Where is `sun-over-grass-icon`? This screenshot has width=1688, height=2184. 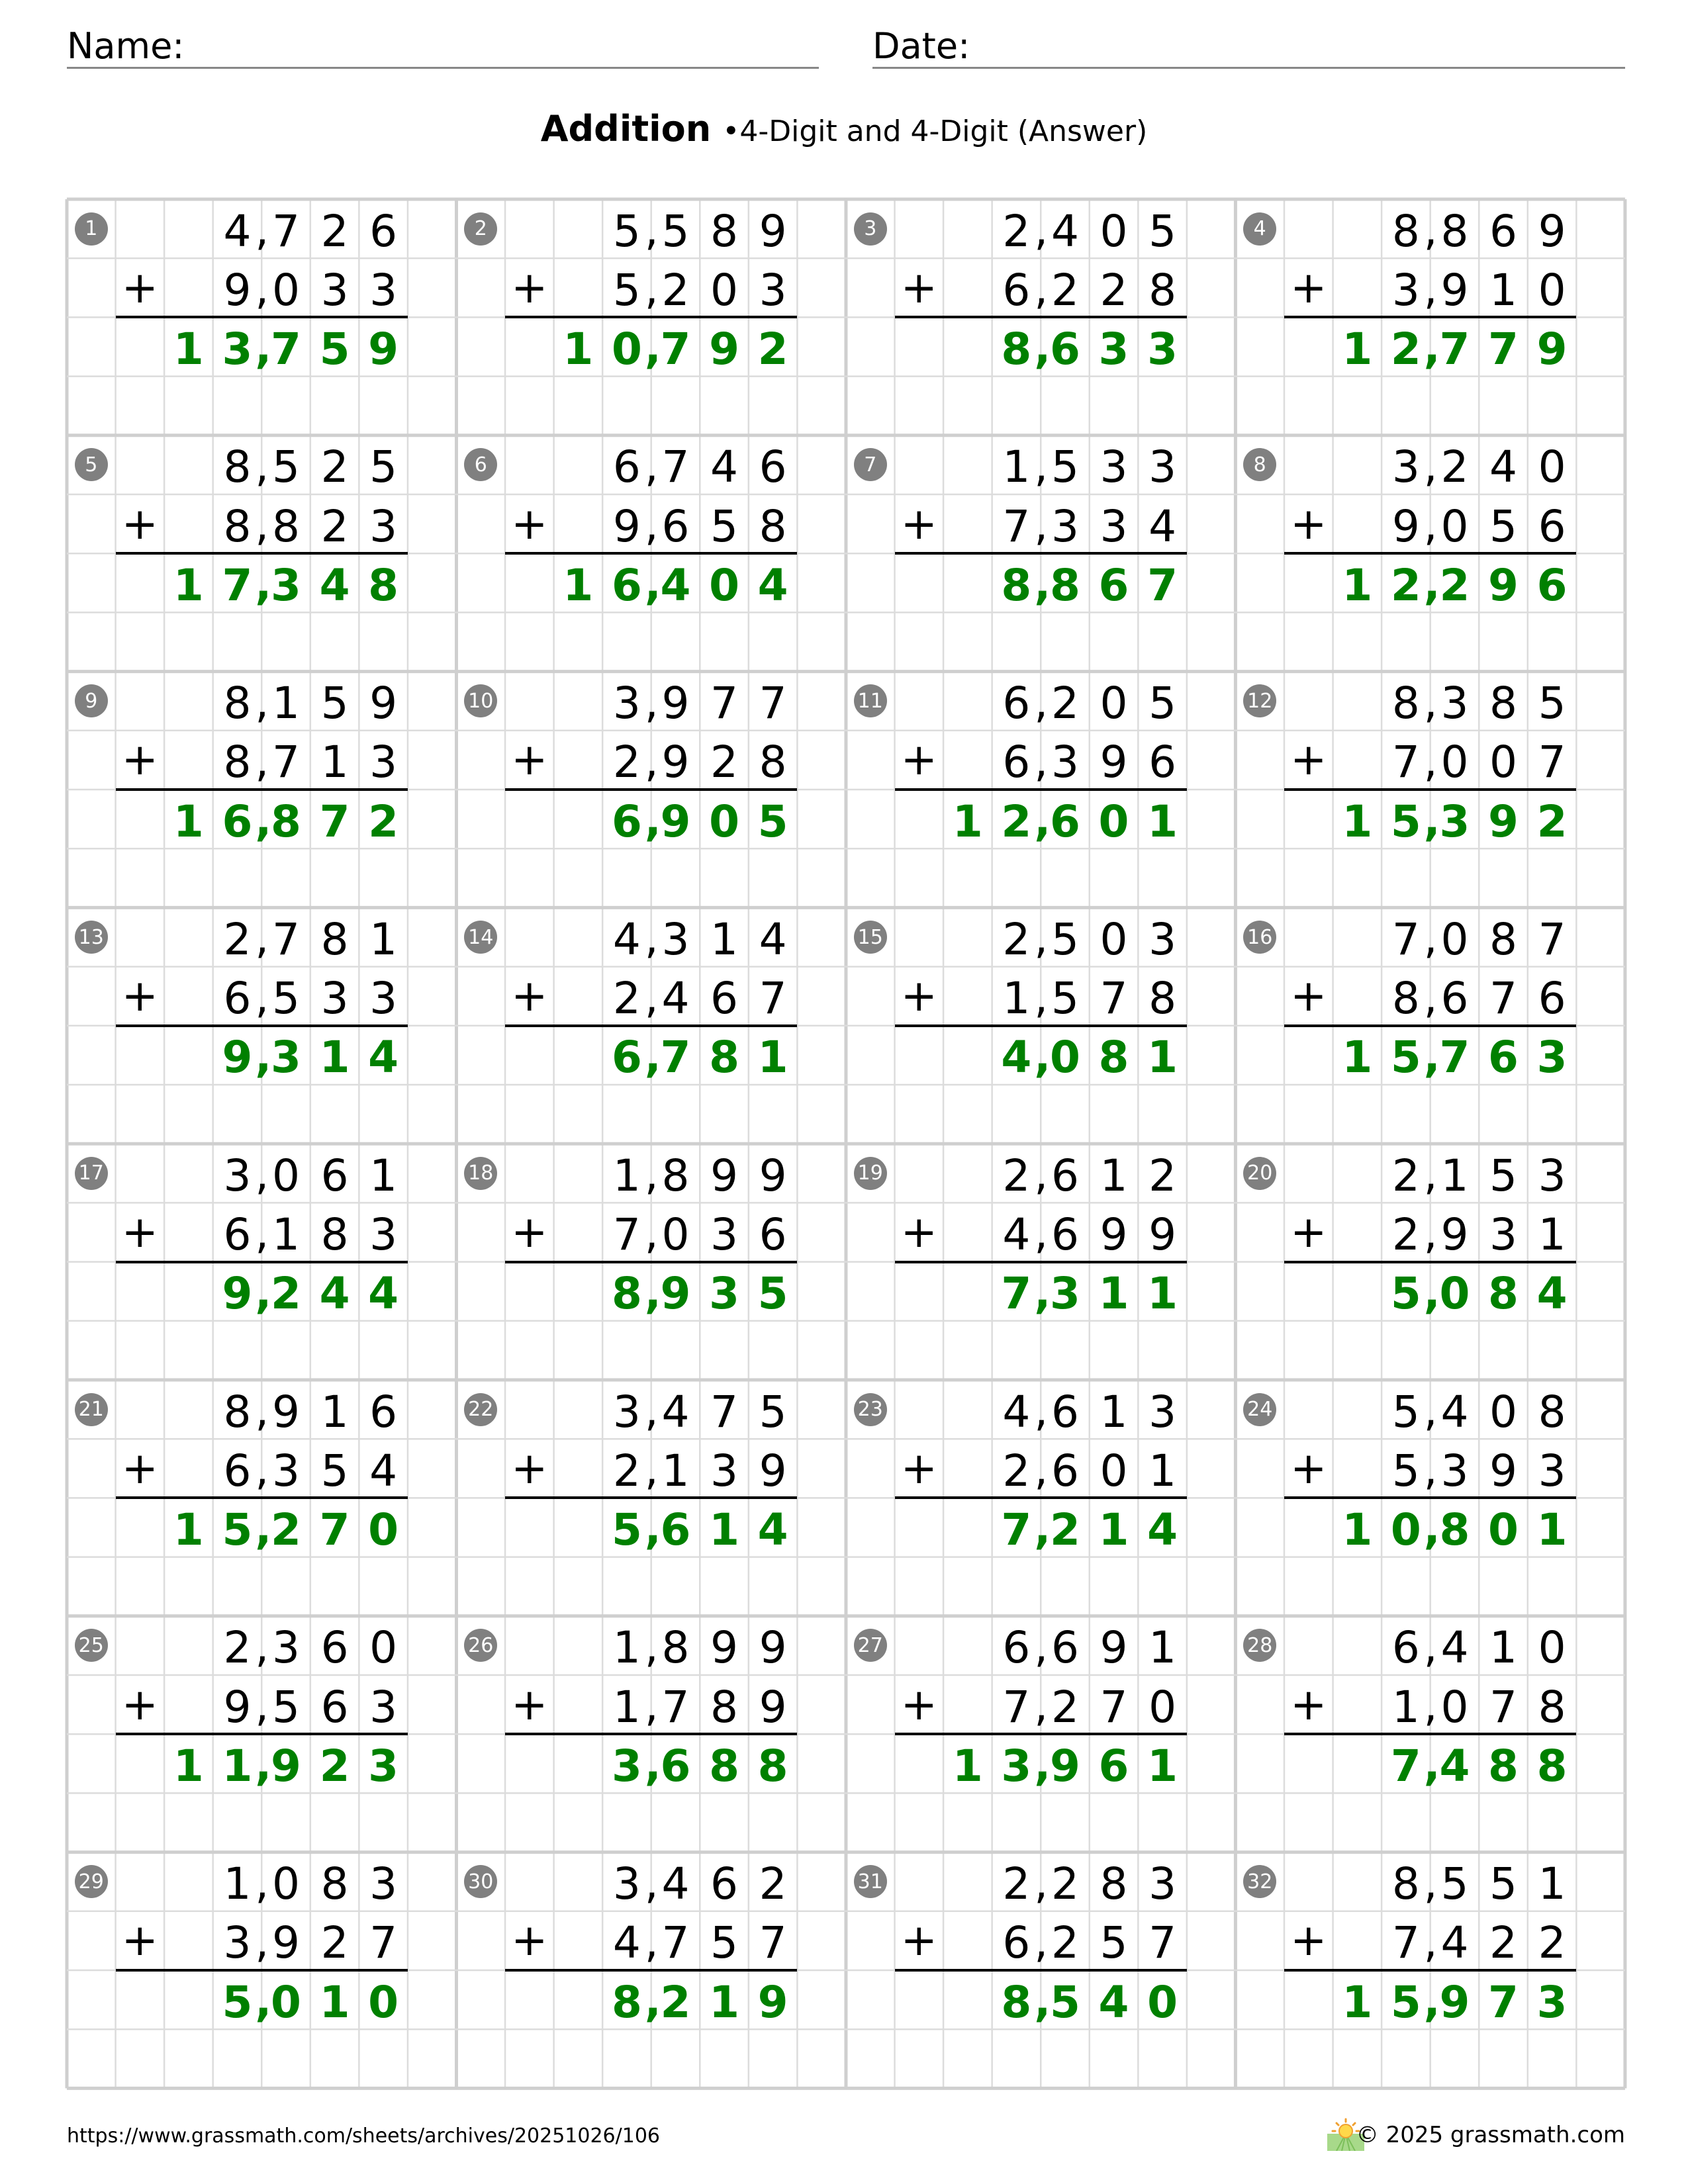
sun-over-grass-icon is located at coordinates (1345, 2134).